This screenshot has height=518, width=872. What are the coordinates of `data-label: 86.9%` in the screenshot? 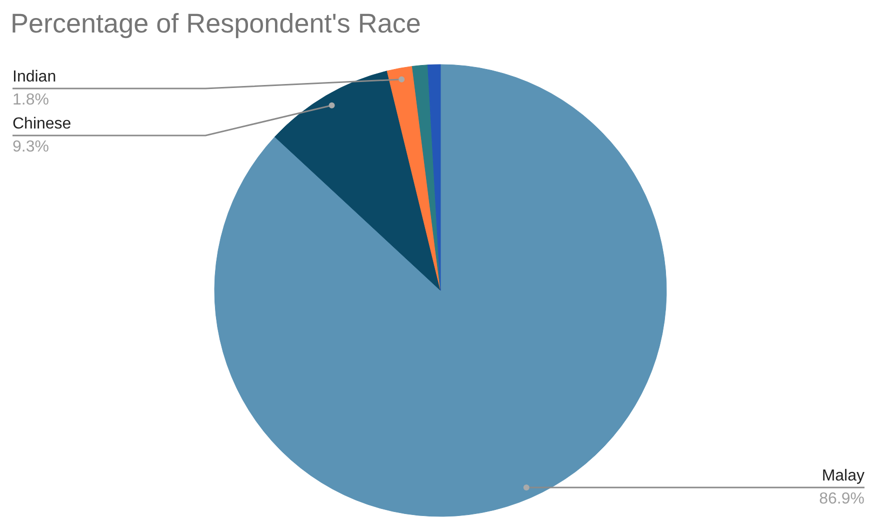 It's located at (842, 499).